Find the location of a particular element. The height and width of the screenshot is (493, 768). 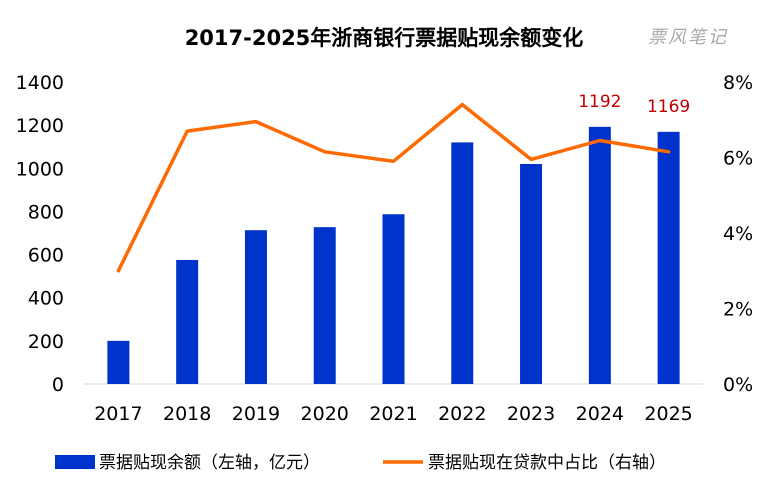

x-tick-label: 2022 is located at coordinates (462, 414).